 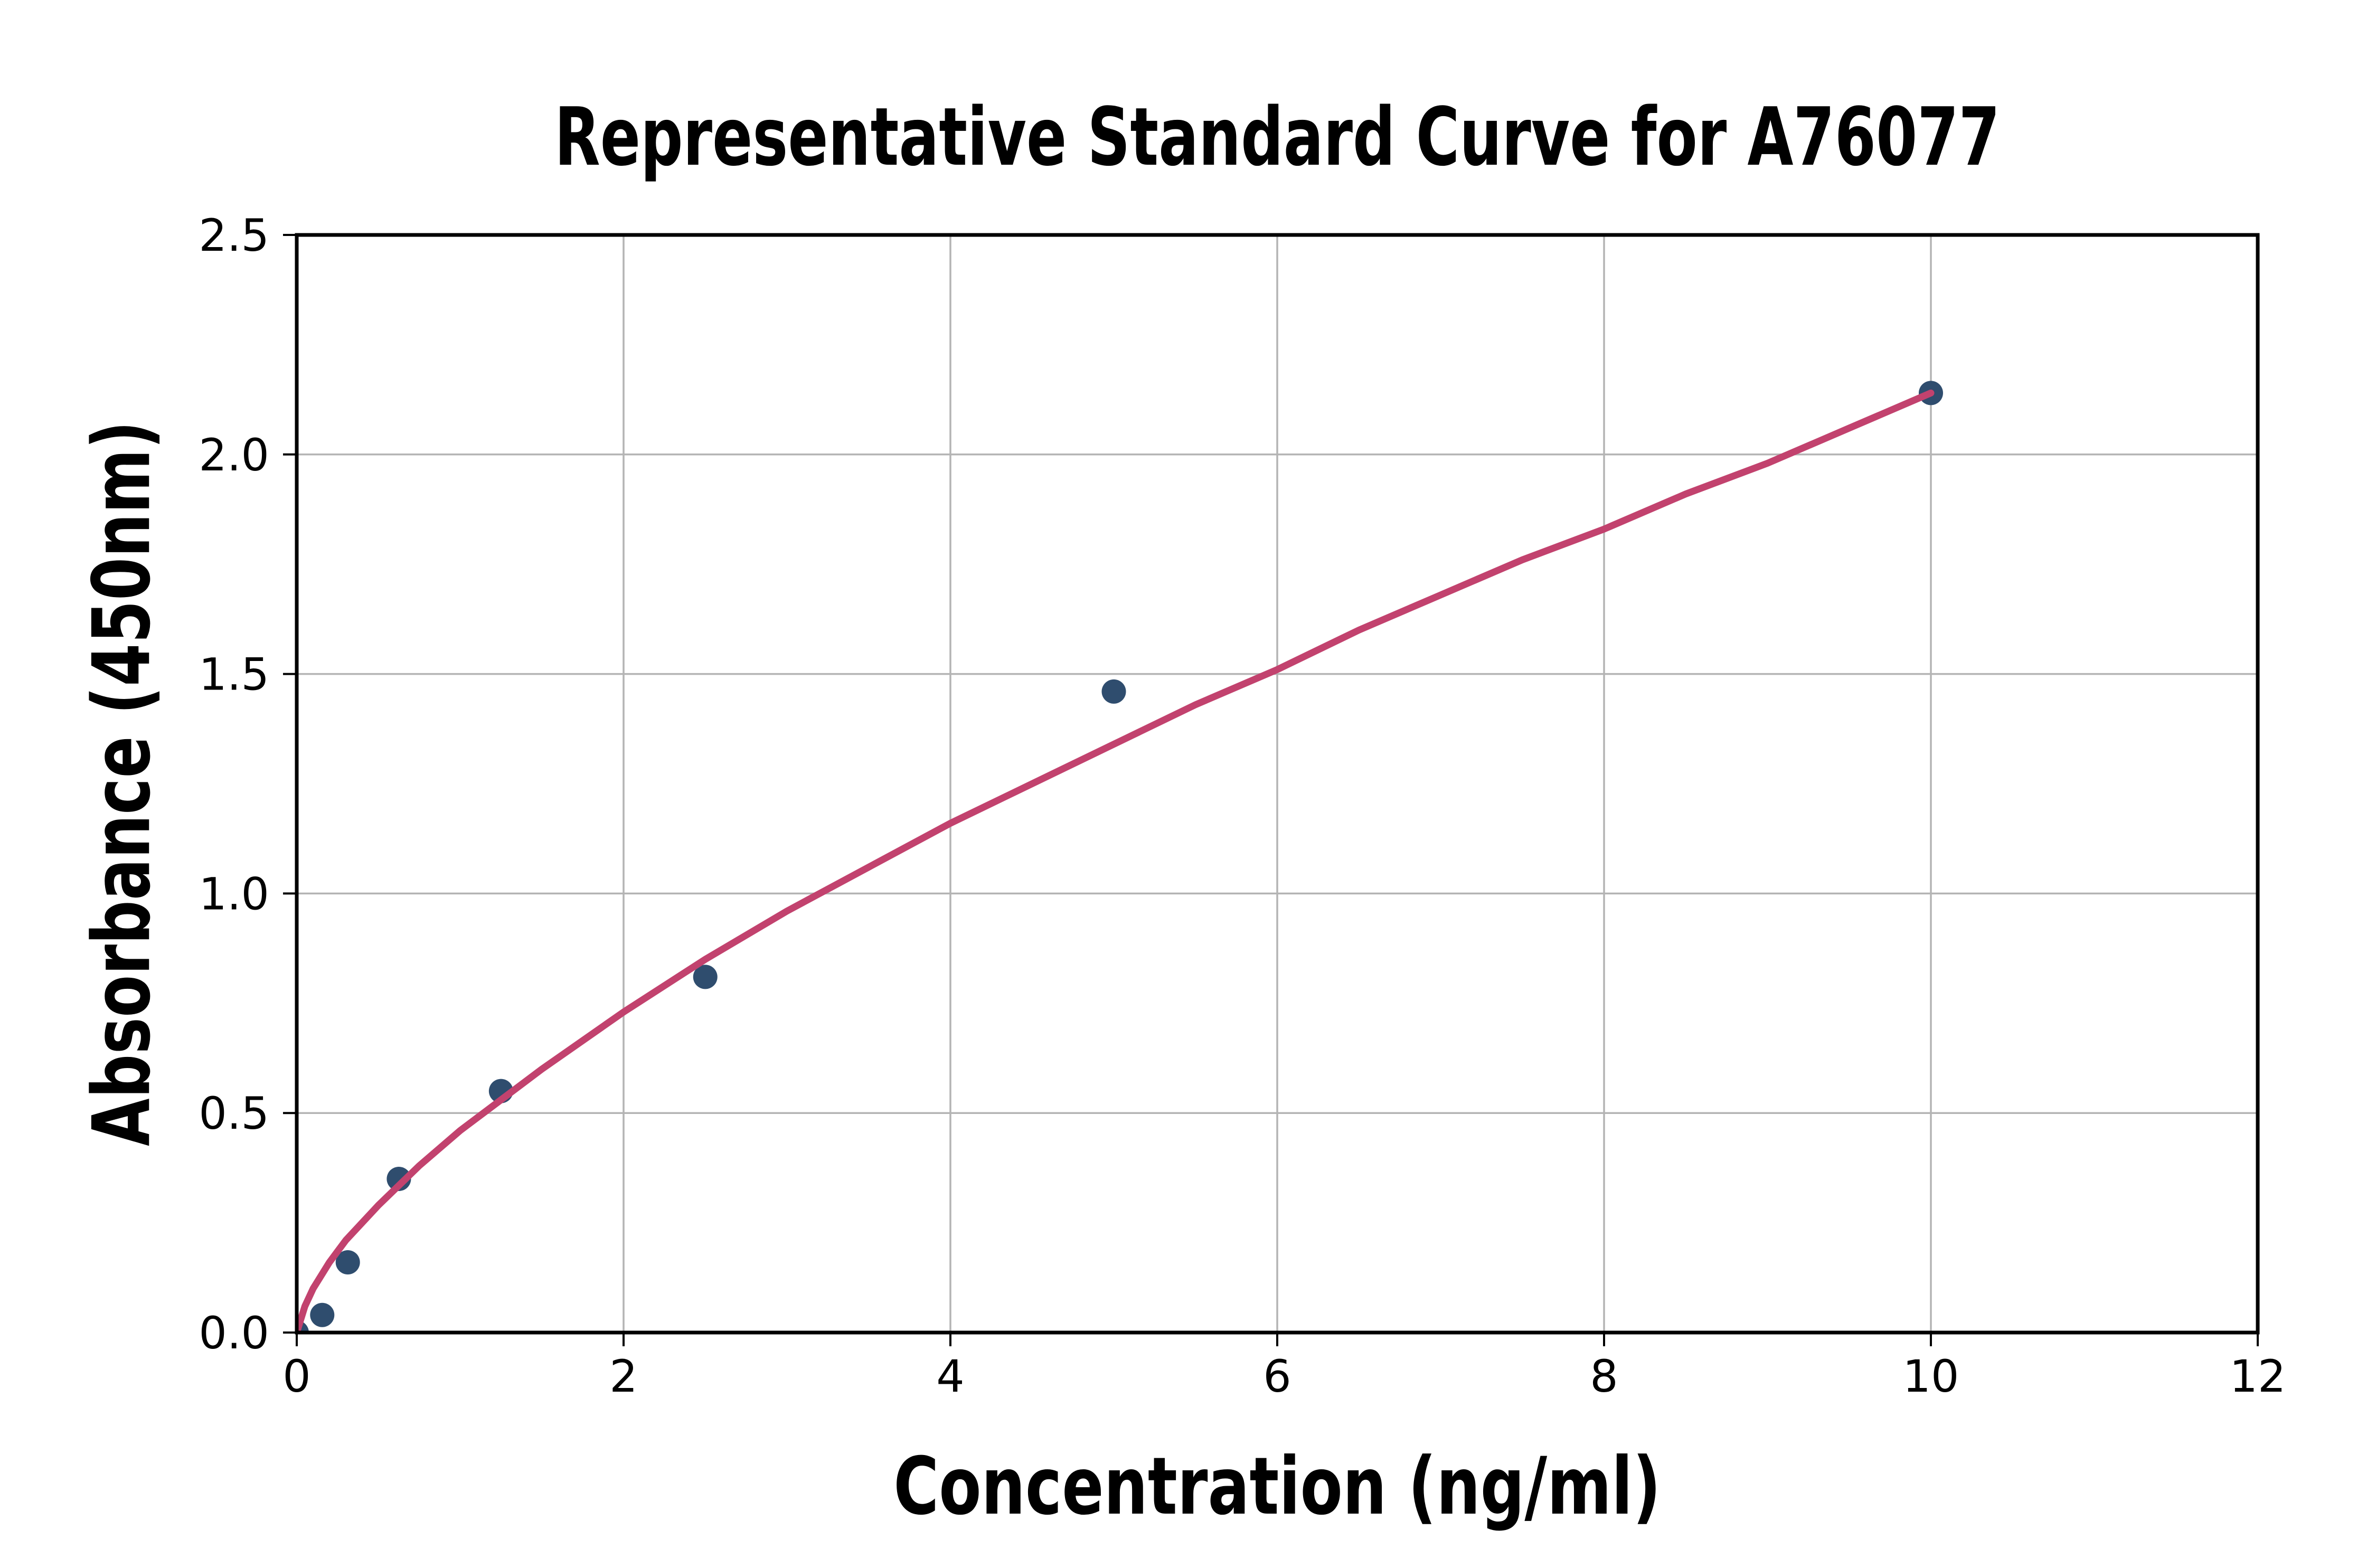 What do you see at coordinates (1277, 1376) in the screenshot?
I see `x-tick-label: 6` at bounding box center [1277, 1376].